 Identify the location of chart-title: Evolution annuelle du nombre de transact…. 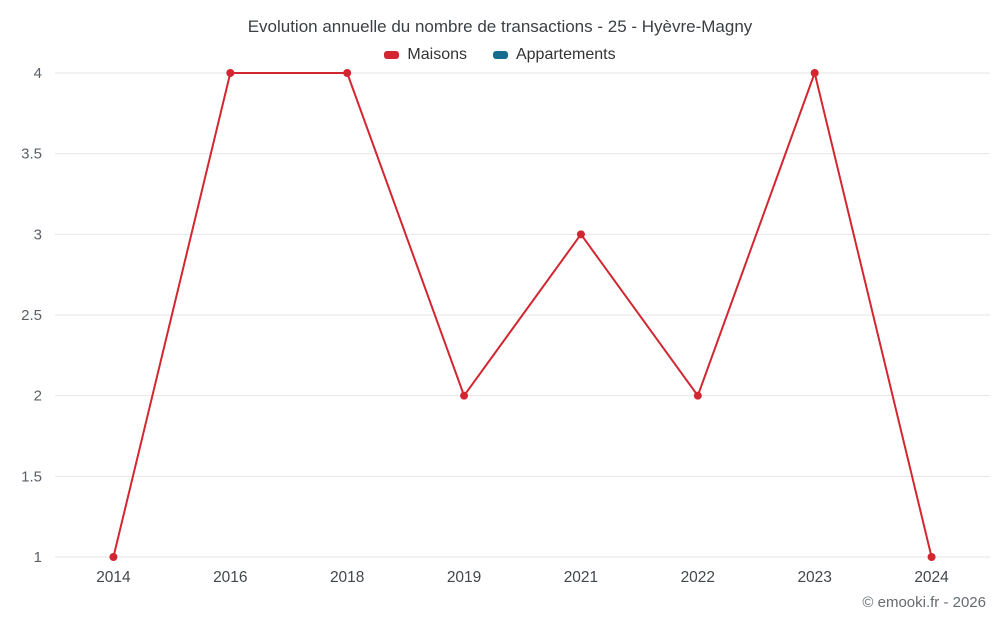
(500, 26).